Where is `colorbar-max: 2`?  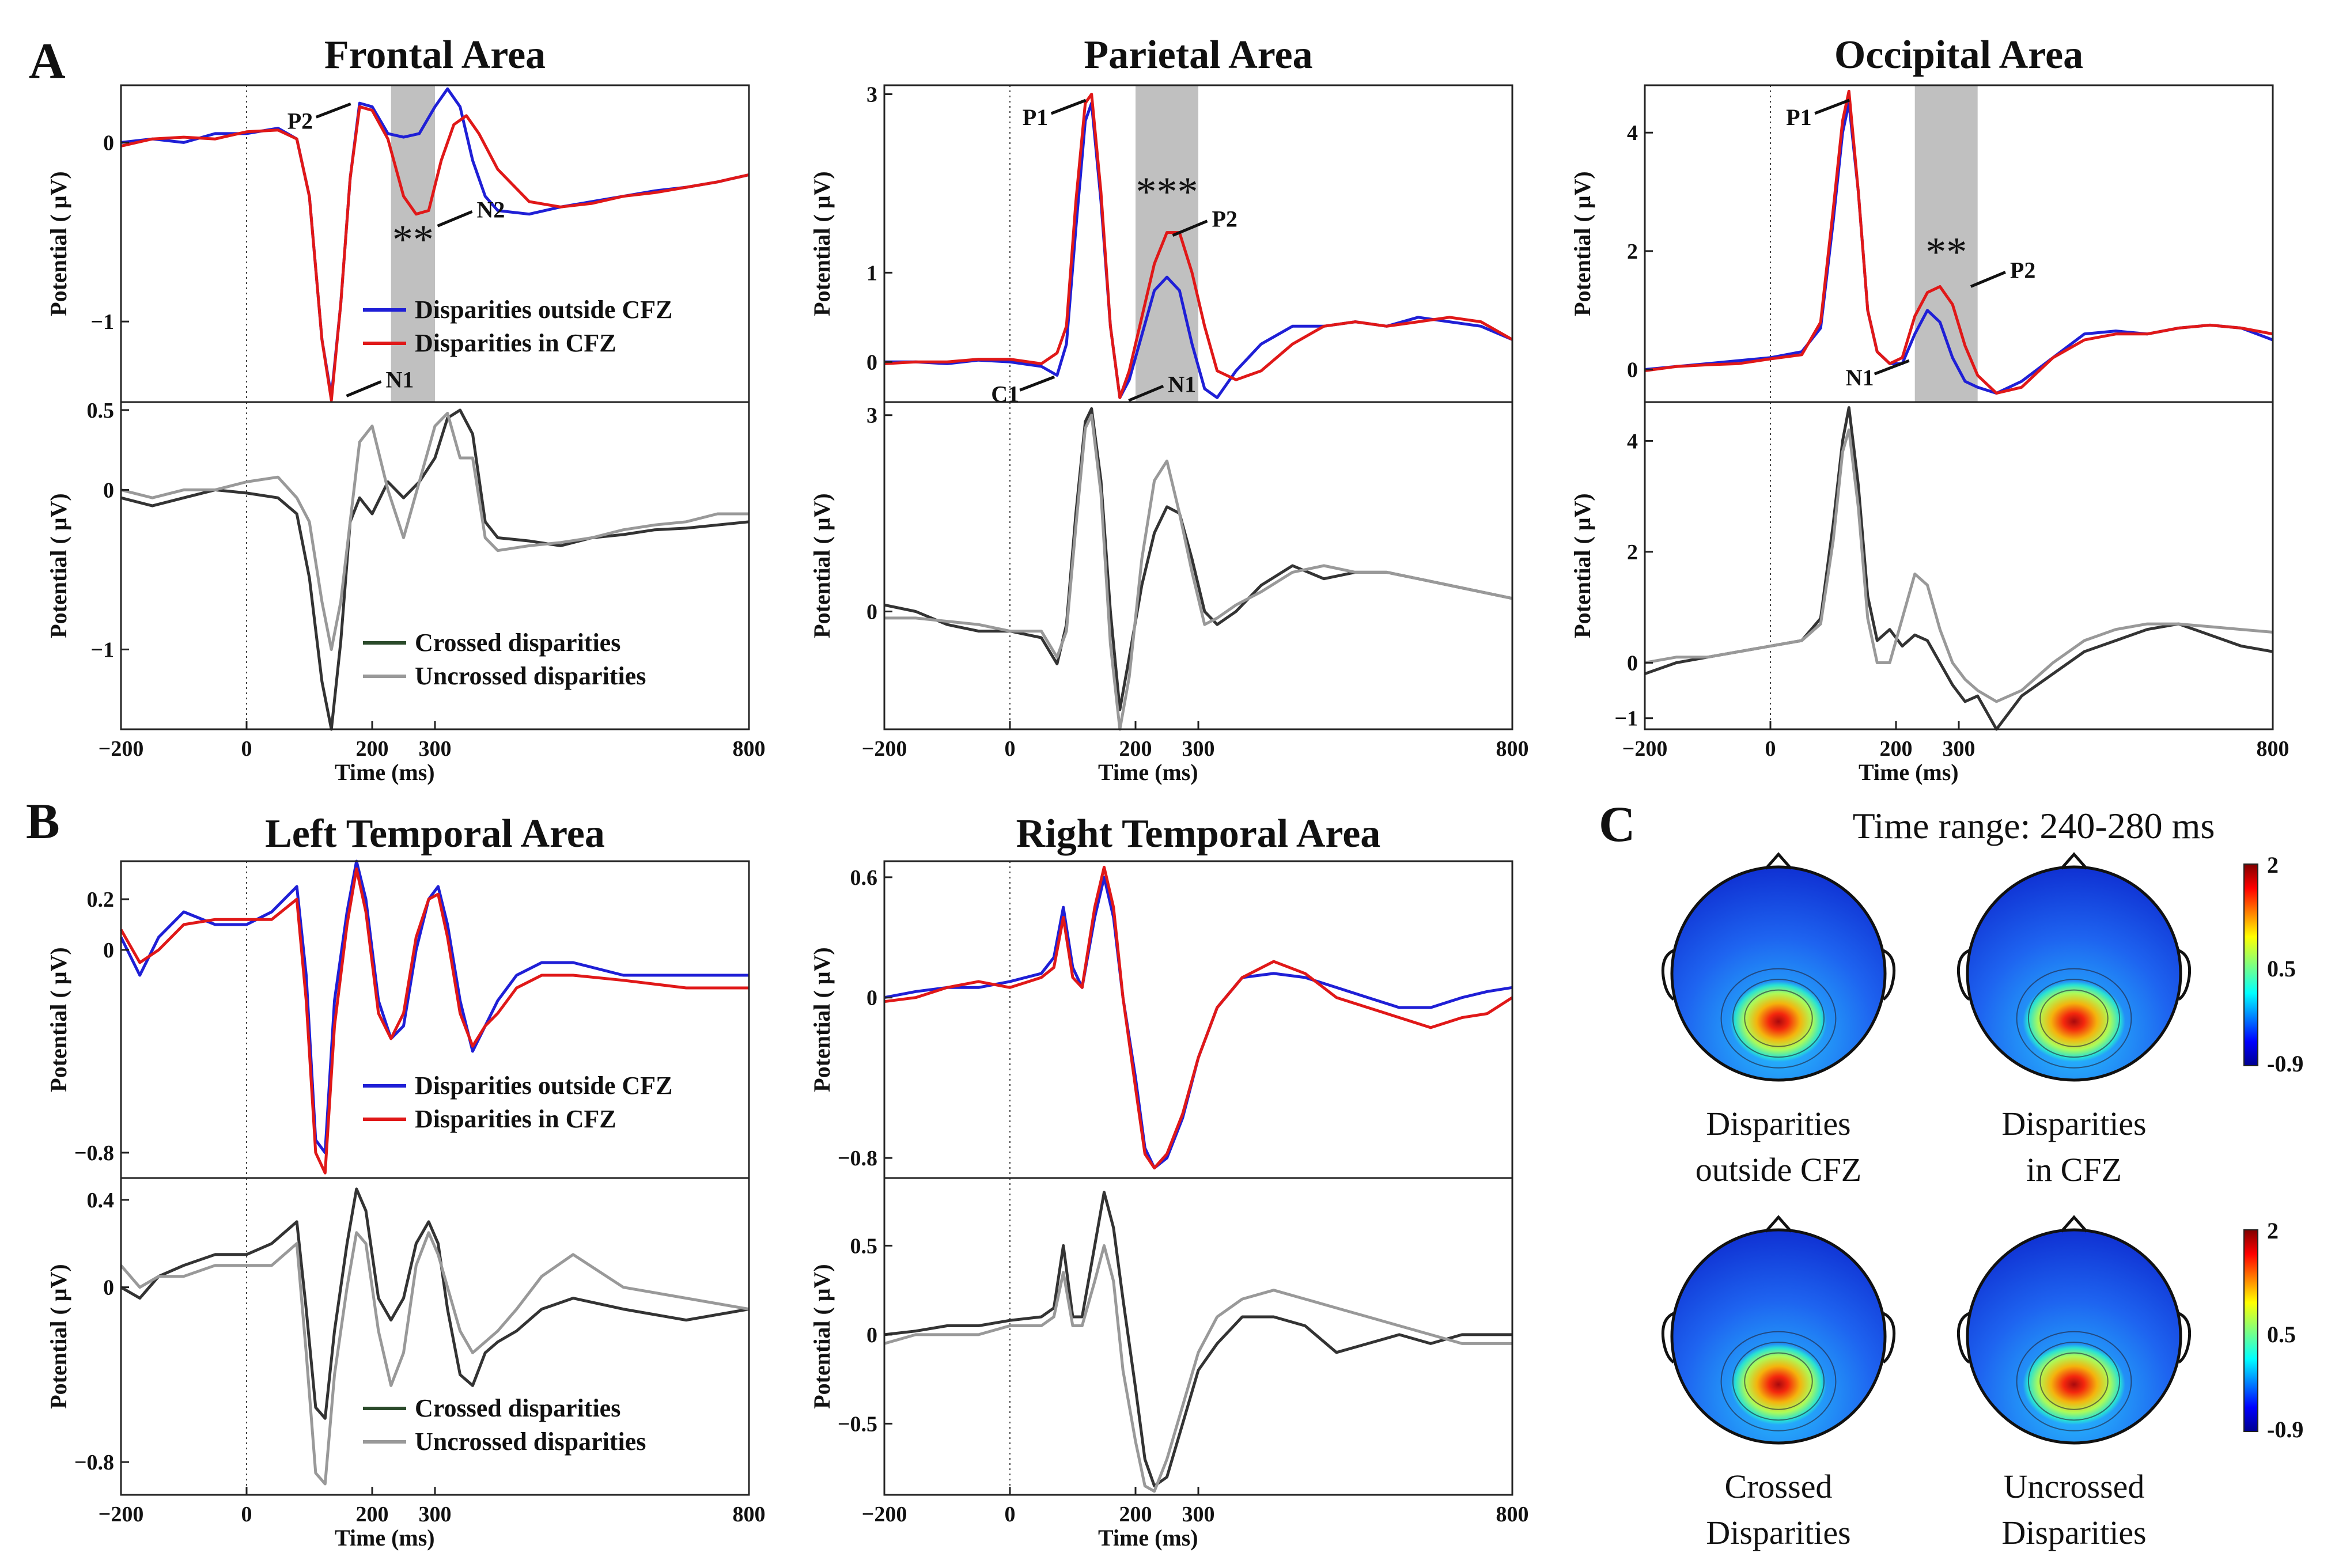
colorbar-max: 2 is located at coordinates (2273, 1231).